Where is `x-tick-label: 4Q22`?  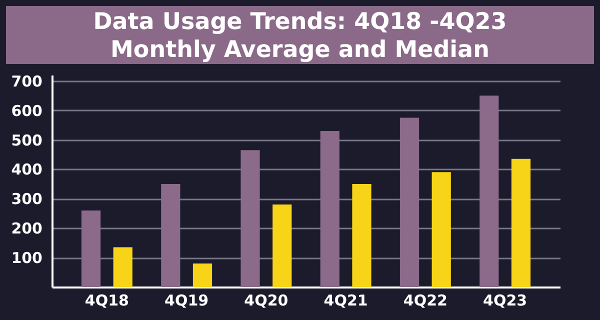 x-tick-label: 4Q22 is located at coordinates (425, 301).